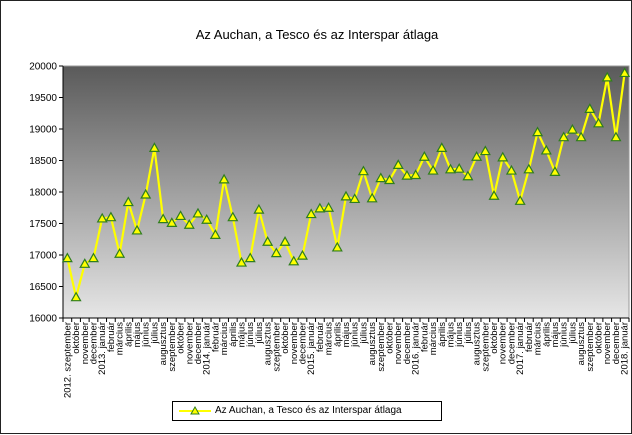  What do you see at coordinates (43, 193) in the screenshot?
I see `y-tick-label: 18000` at bounding box center [43, 193].